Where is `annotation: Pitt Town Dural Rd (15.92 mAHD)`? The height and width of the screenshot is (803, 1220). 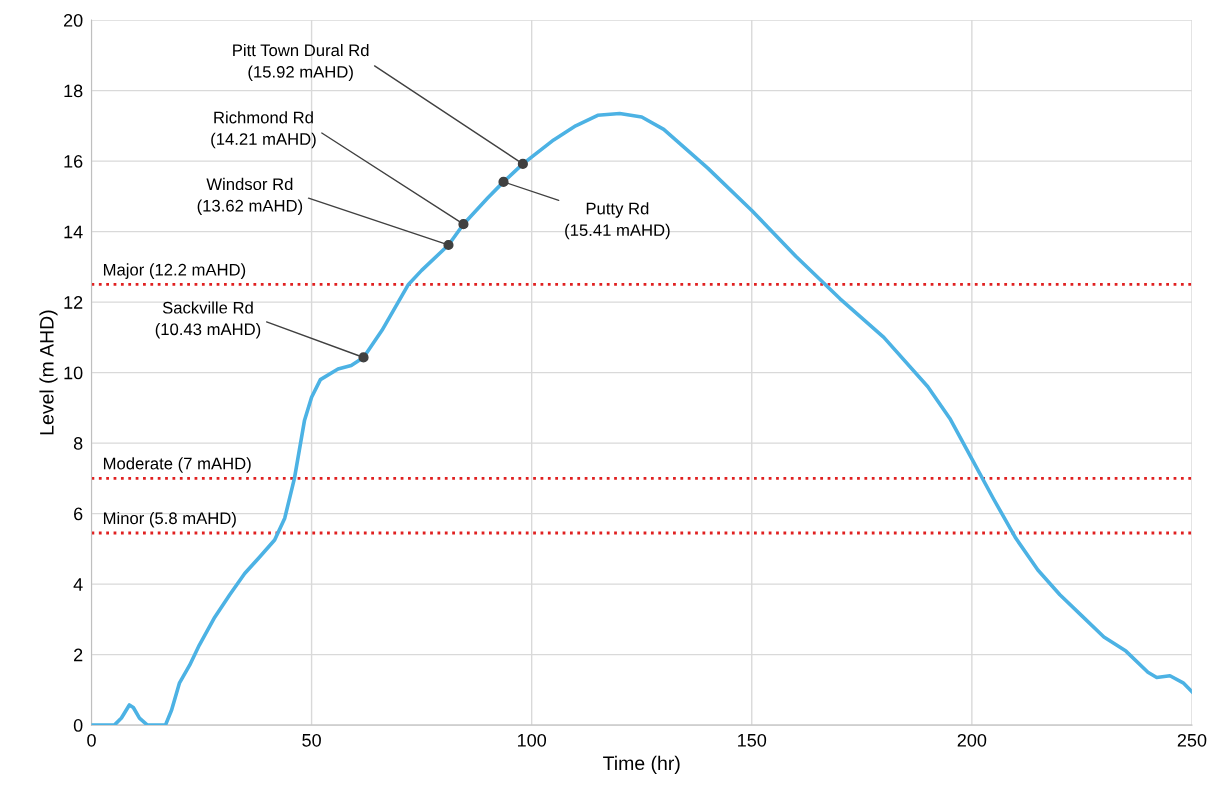
annotation: Pitt Town Dural Rd (15.92 mAHD) is located at coordinates (301, 62).